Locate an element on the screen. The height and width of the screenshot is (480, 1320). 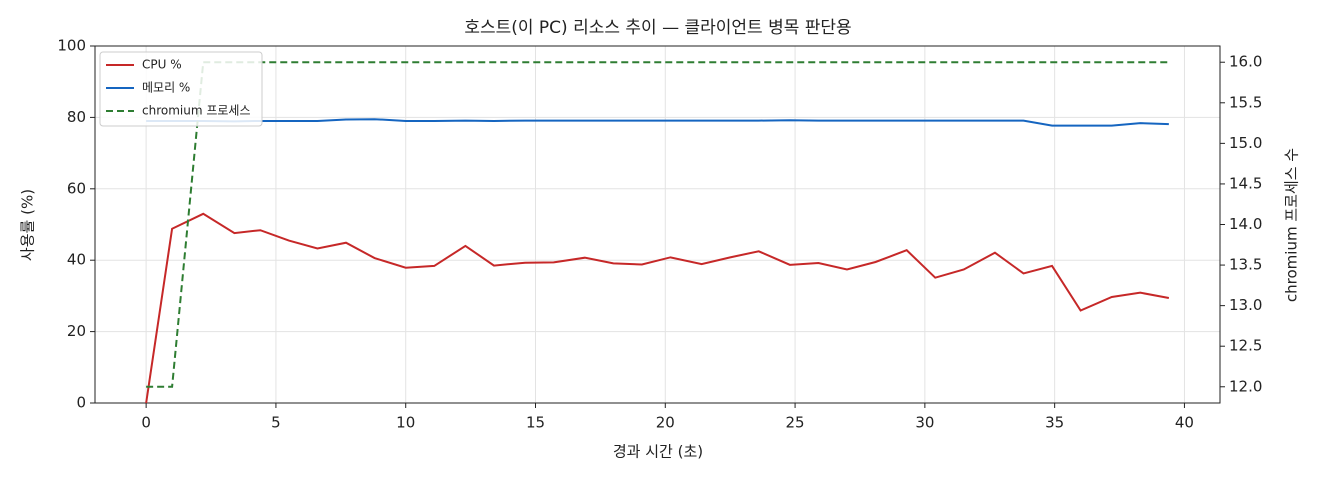
y2-tick-label: 16.0 is located at coordinates (1245, 62).